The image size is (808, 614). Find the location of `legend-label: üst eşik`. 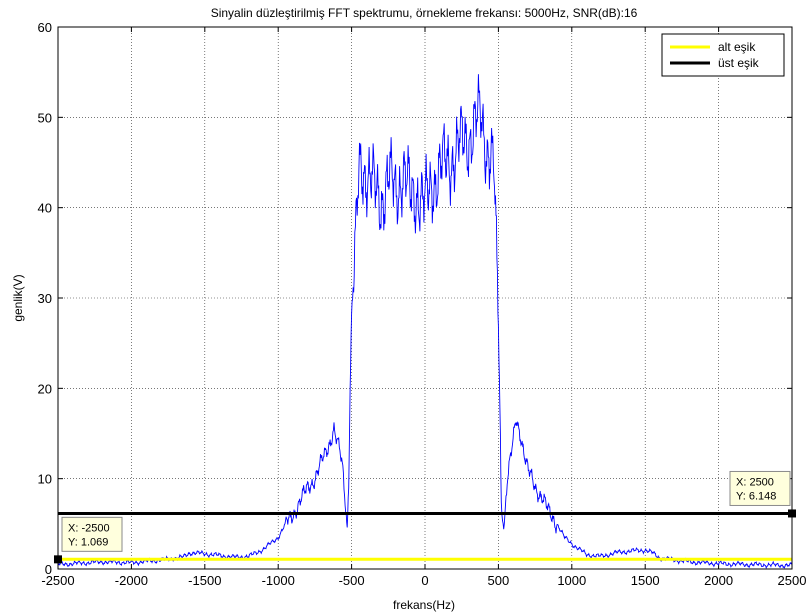

legend-label: üst eşik is located at coordinates (739, 63).